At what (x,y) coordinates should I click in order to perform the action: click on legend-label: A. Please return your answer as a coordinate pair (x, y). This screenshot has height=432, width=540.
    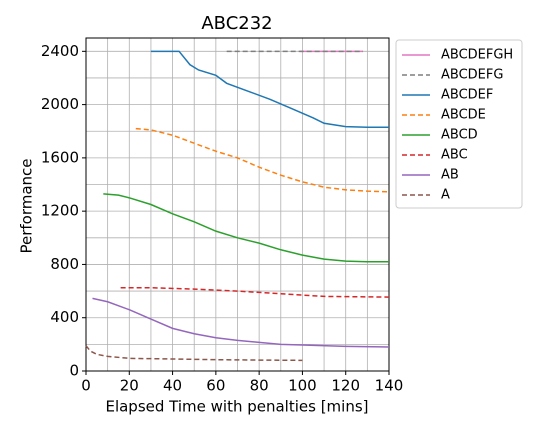
    Looking at the image, I should click on (445, 195).